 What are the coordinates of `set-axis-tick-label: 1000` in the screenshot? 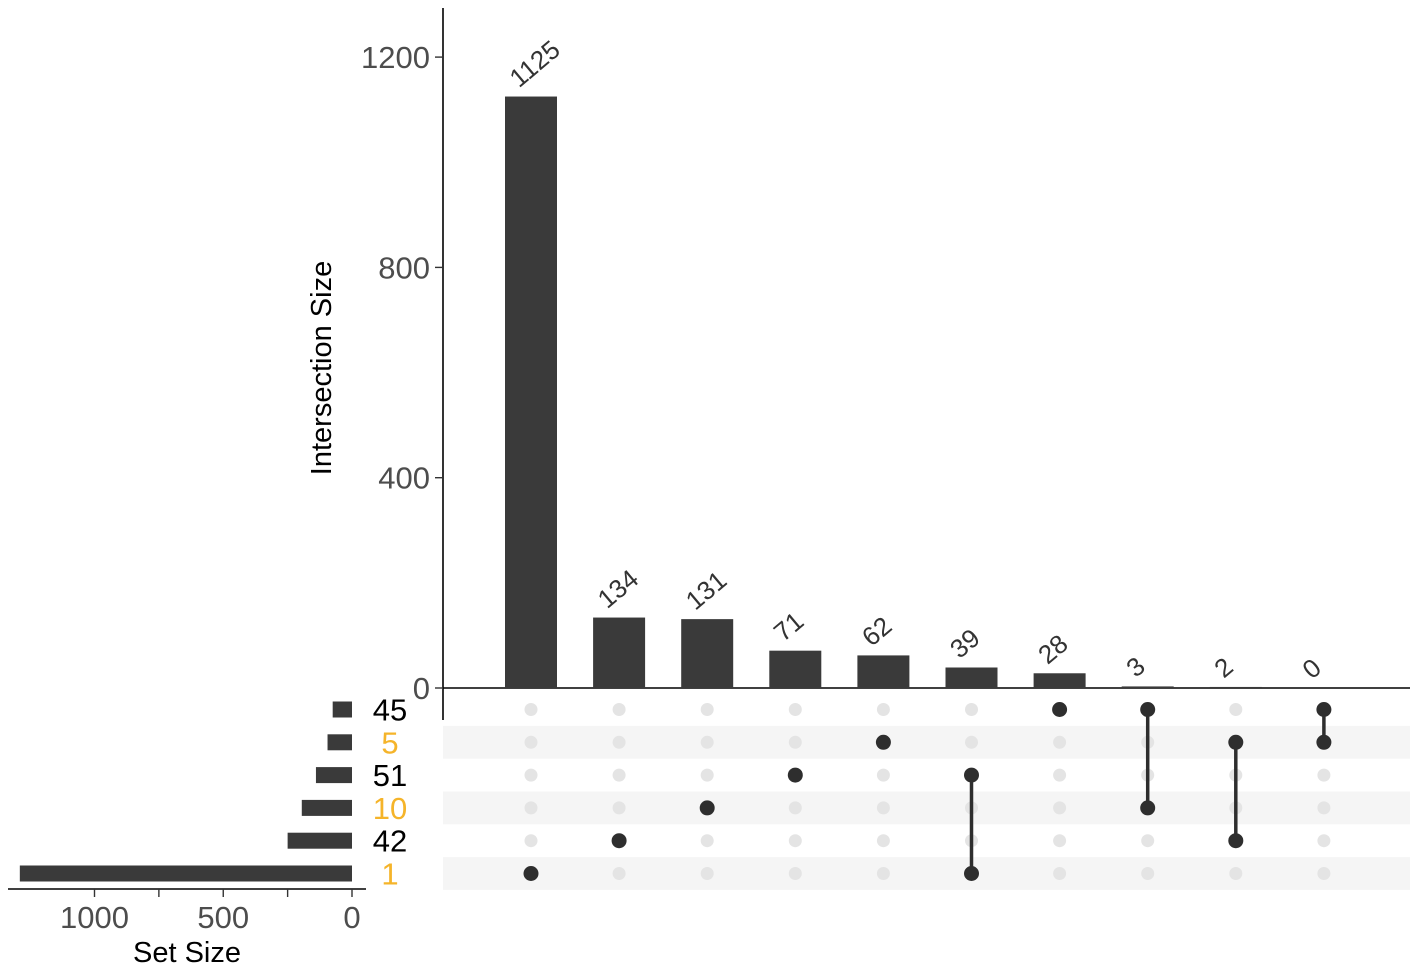 It's located at (94, 917).